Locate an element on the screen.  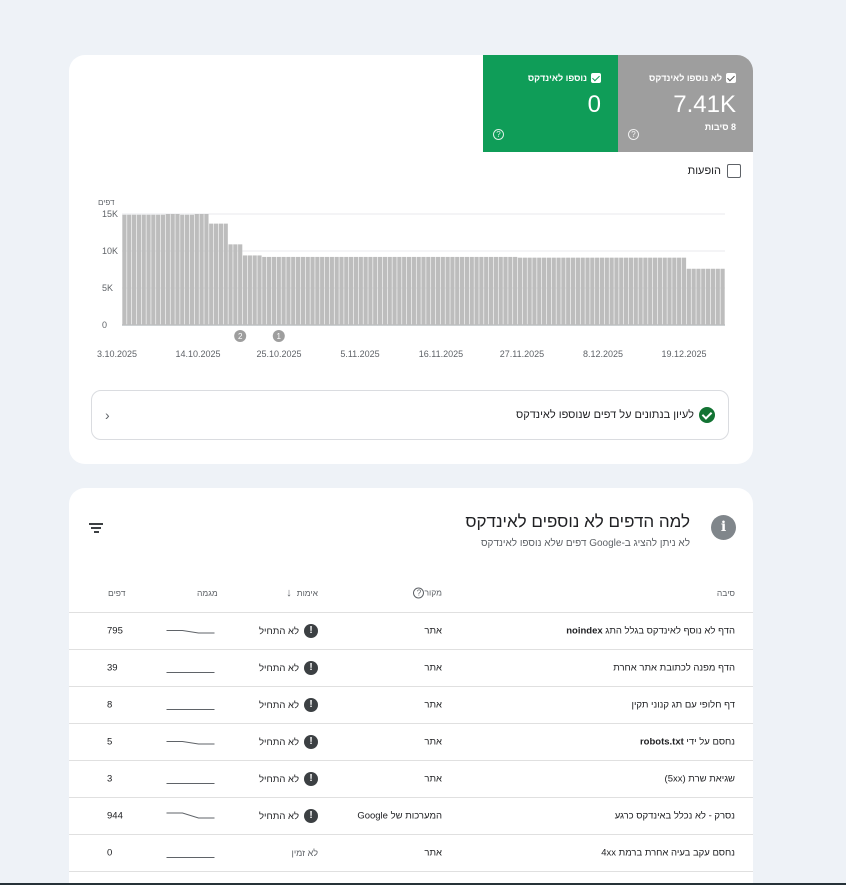
filter-icon is located at coordinates (96, 529).